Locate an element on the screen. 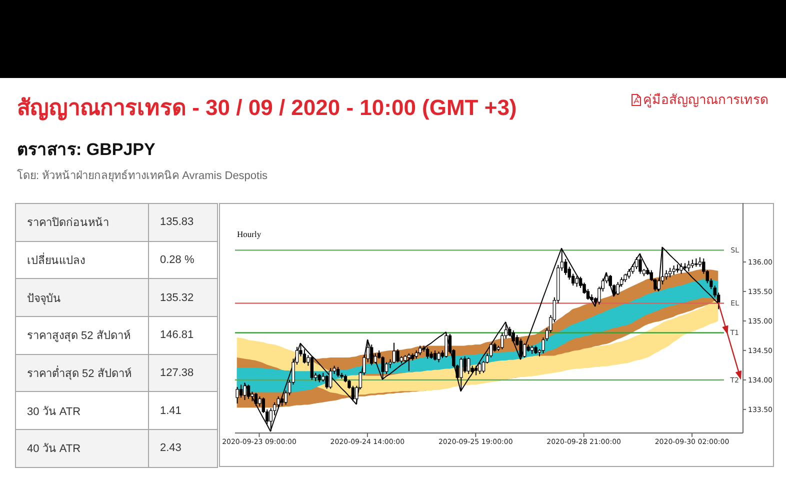 The height and width of the screenshot is (481, 786). text: 0.28 % is located at coordinates (177, 260).